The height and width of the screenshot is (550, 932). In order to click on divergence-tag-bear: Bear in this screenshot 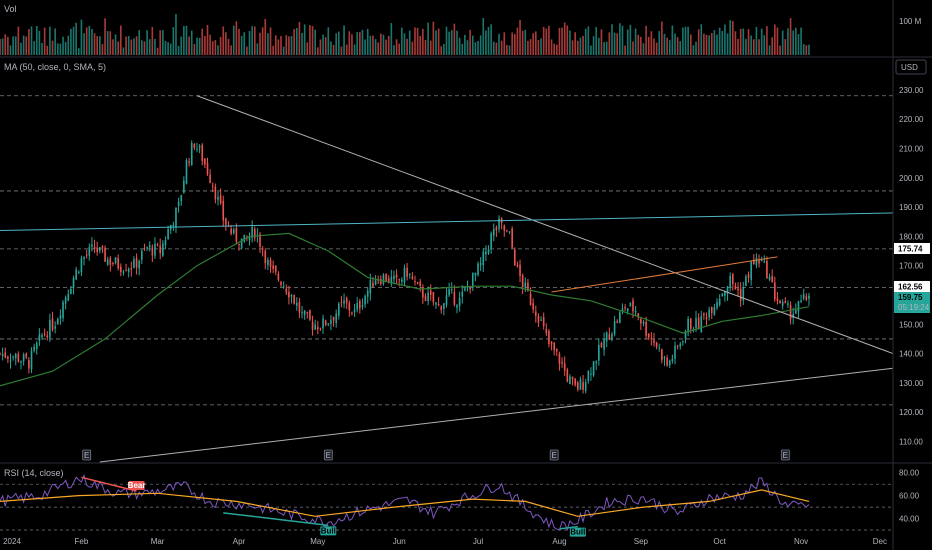, I will do `click(137, 486)`.